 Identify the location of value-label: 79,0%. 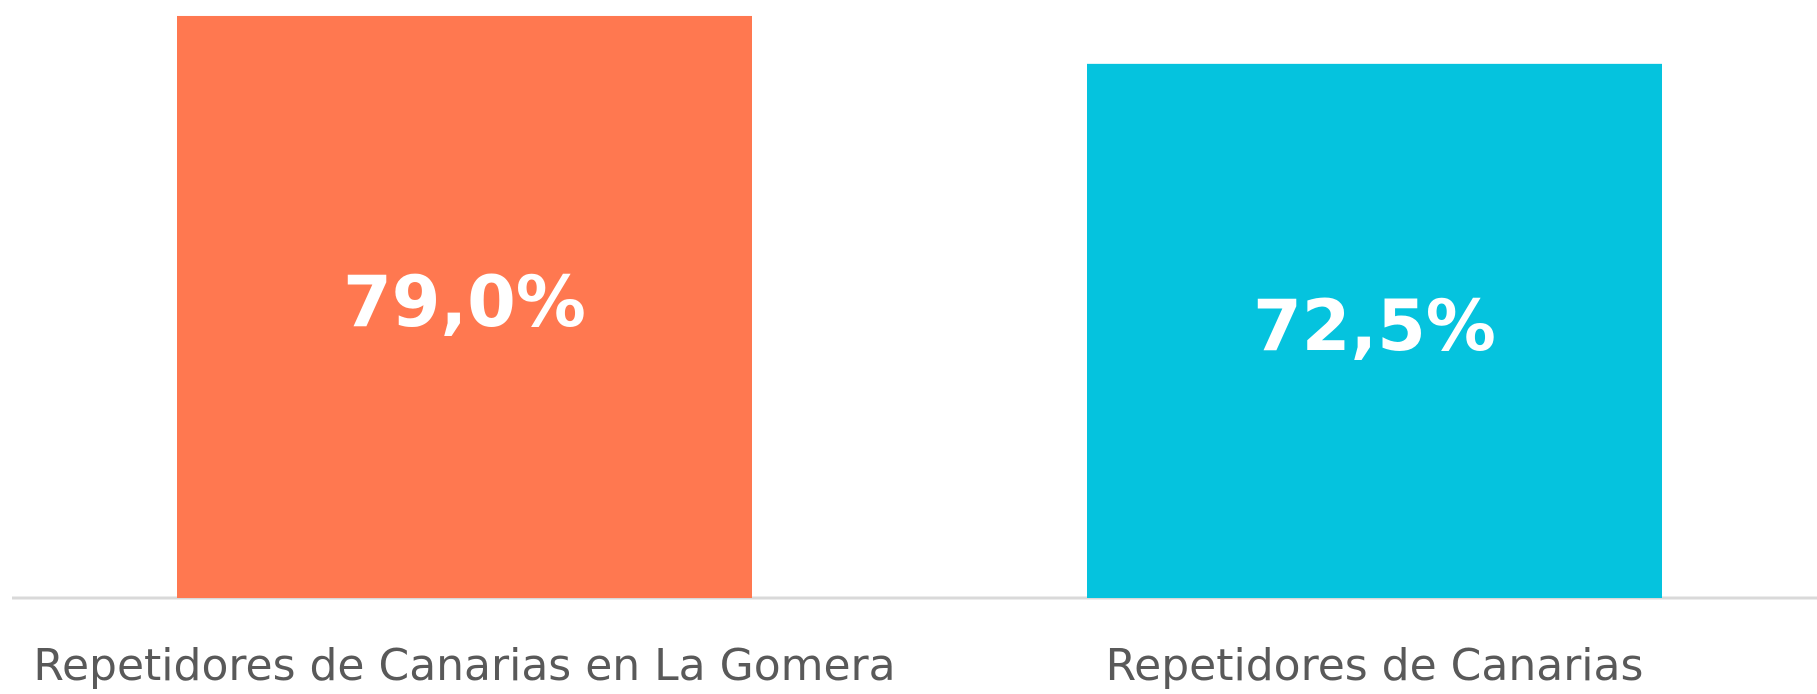
(464, 302).